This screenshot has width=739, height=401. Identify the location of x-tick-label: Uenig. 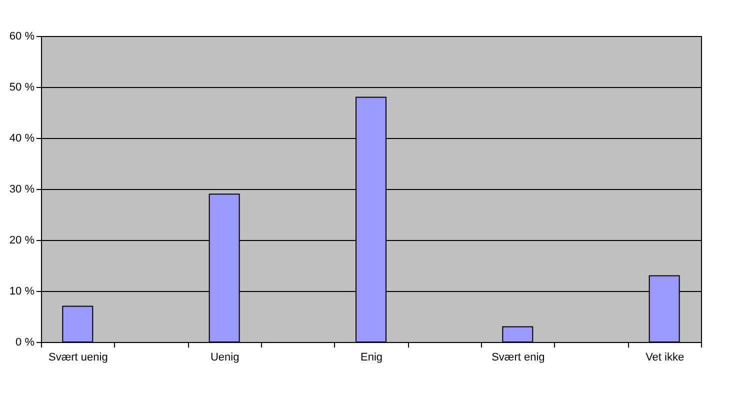
(225, 358).